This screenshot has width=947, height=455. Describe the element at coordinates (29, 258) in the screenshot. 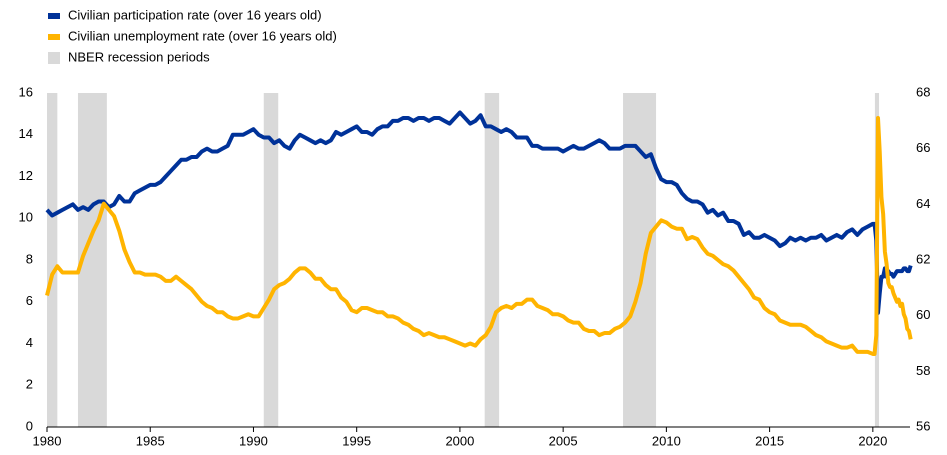

I see `y-tick-label: 8` at that location.